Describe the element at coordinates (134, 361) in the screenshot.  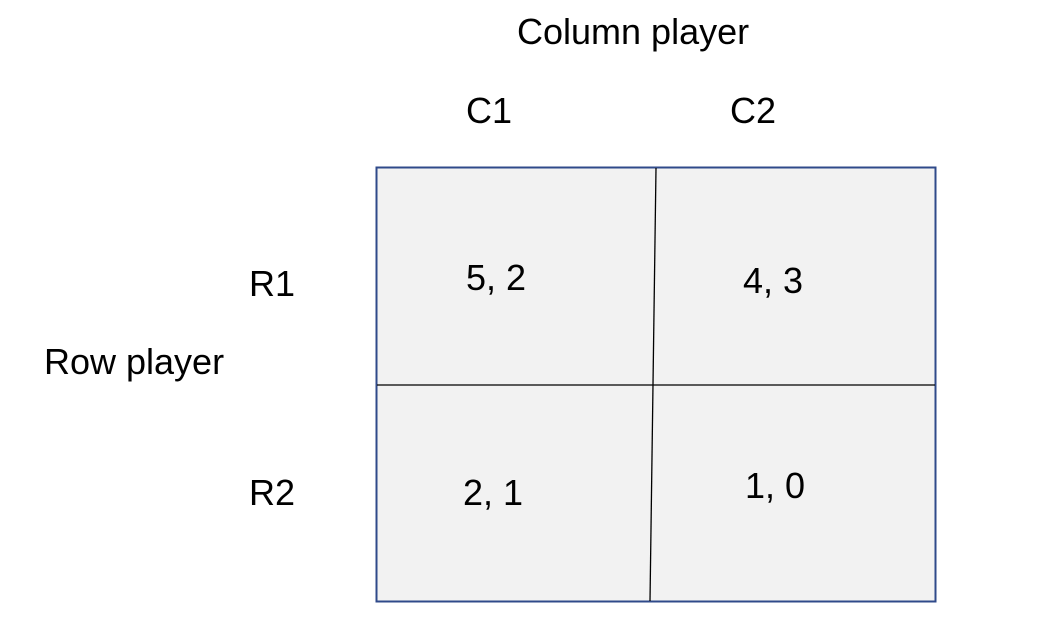
I see `row-player-title: Row player` at that location.